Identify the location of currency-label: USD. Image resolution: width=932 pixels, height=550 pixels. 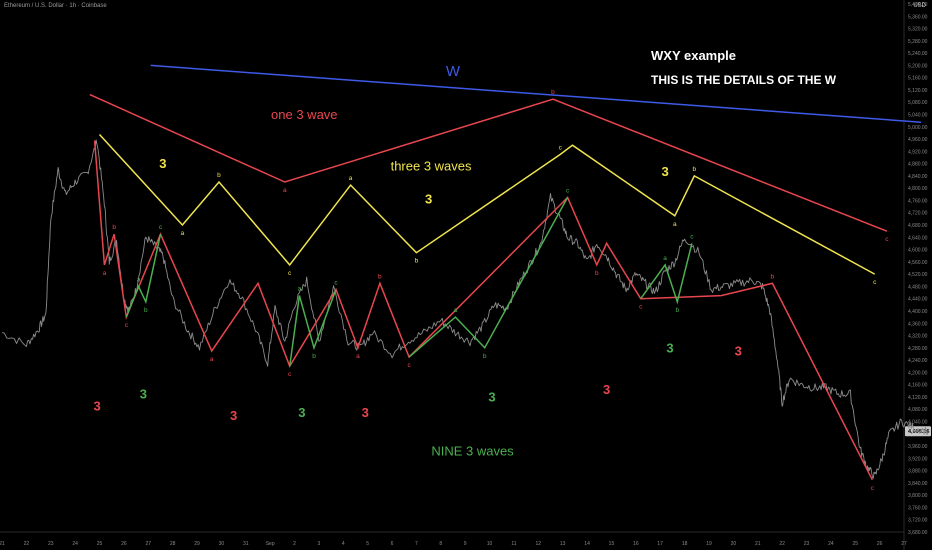
(919, 6).